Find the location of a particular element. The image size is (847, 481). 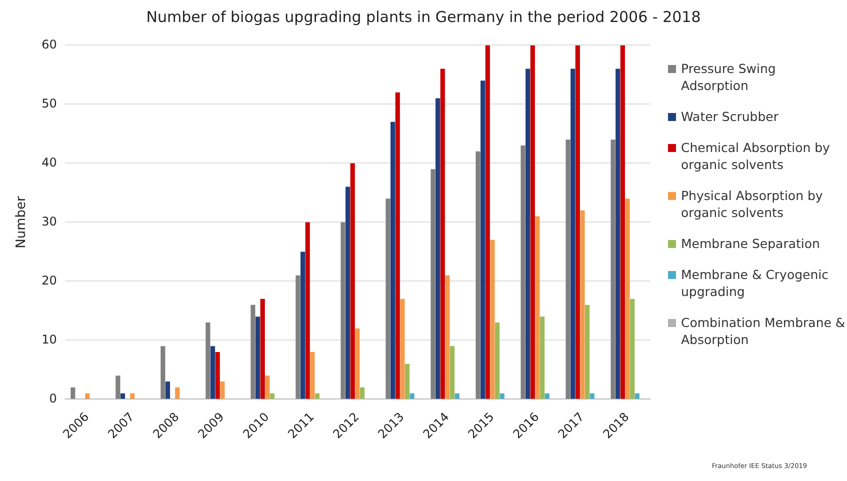

y-tick-label: 60 is located at coordinates (49, 44).